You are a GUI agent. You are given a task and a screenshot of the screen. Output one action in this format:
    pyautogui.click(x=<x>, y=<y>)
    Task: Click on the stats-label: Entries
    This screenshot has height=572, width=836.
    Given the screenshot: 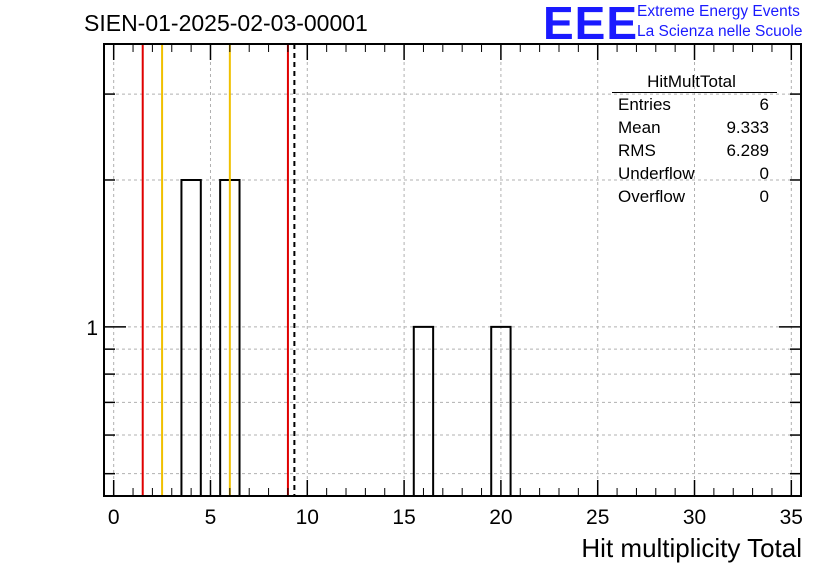 What is the action you would take?
    pyautogui.click(x=644, y=104)
    